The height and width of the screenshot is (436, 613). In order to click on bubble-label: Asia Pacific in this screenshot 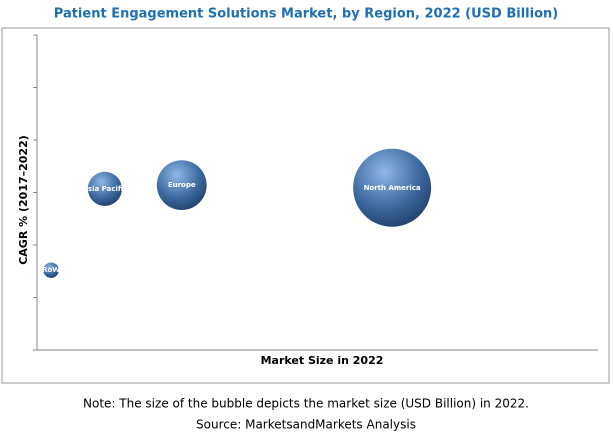, I will do `click(105, 189)`.